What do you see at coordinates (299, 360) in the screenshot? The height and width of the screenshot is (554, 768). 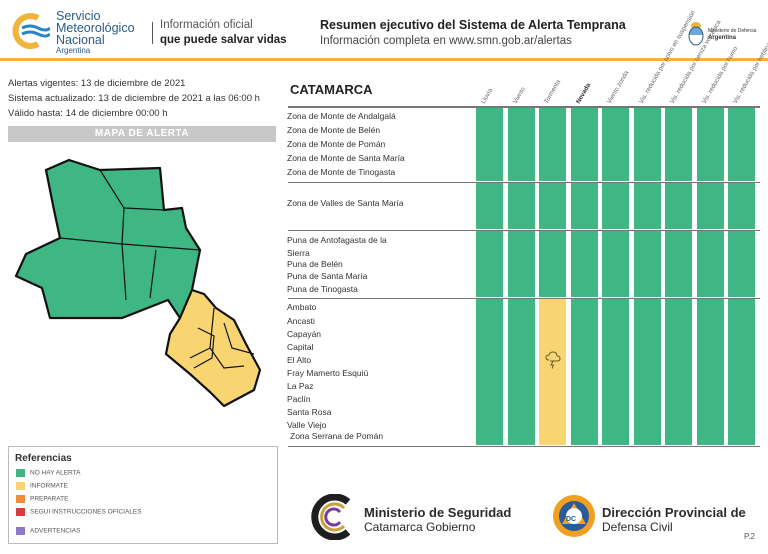 I see `zone-label: El Alto` at bounding box center [299, 360].